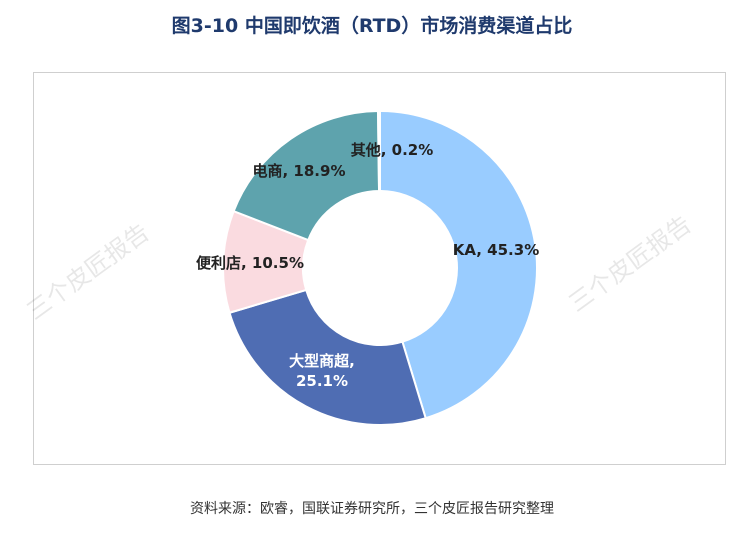 This screenshot has width=744, height=533. Describe the element at coordinates (458, 264) in the screenshot. I see `slice-KA` at that location.